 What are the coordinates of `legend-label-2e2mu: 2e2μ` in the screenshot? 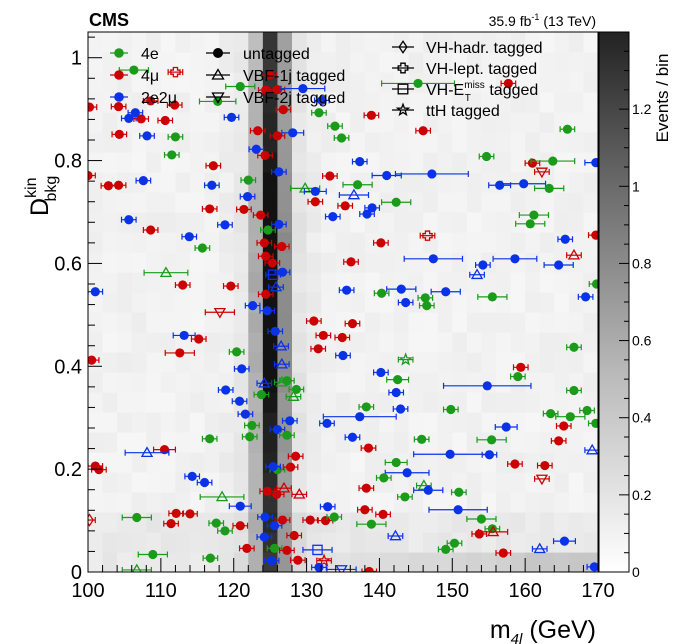 It's located at (159, 98).